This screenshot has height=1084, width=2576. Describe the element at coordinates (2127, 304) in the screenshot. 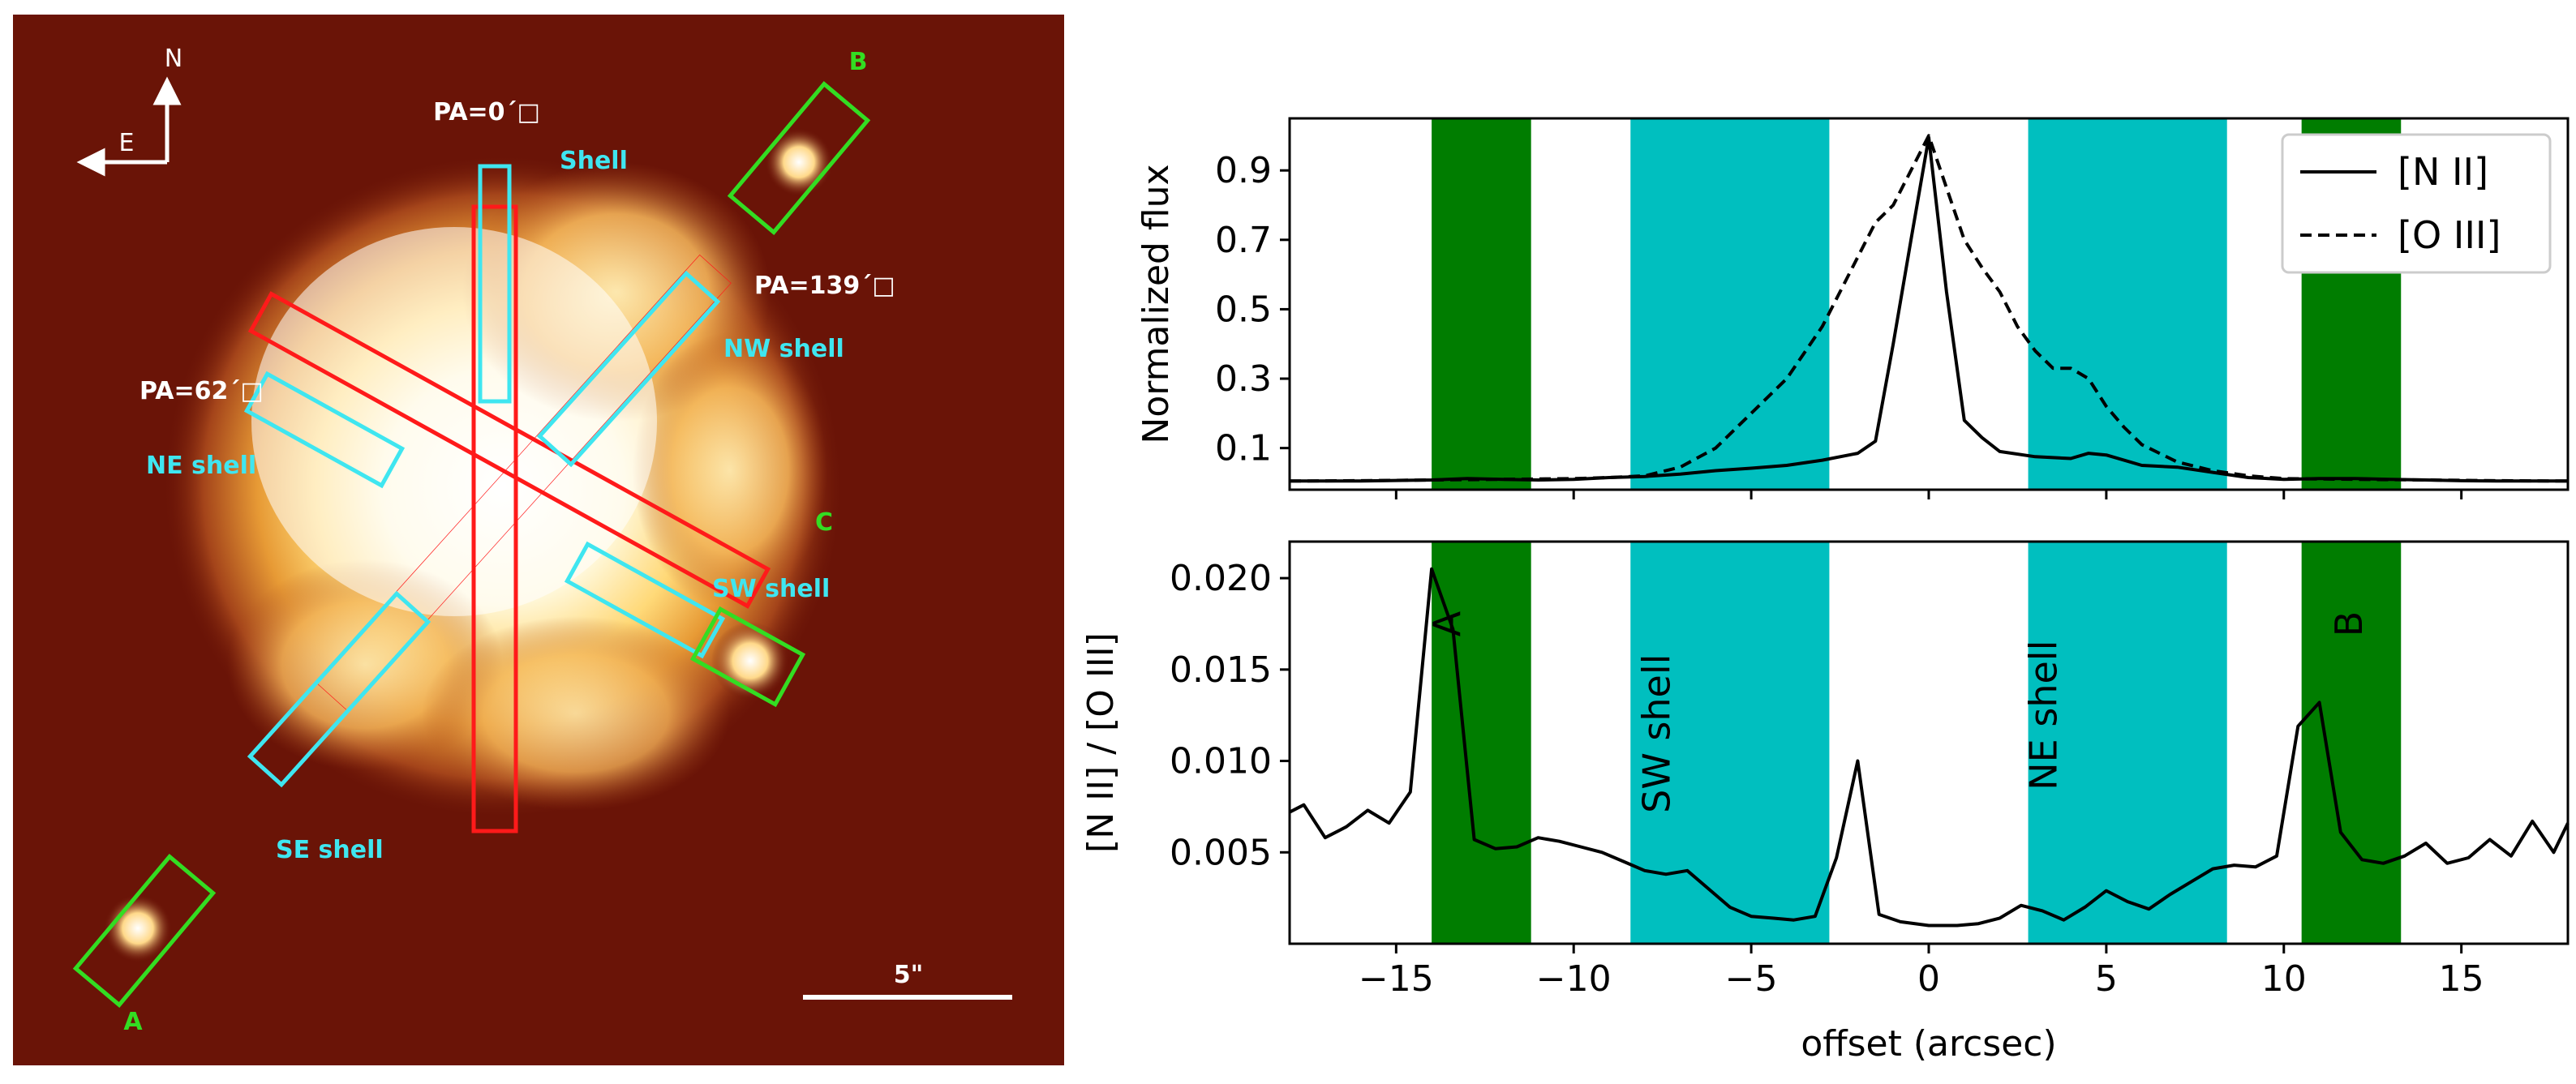

I see `top-shade-ne-shell` at that location.